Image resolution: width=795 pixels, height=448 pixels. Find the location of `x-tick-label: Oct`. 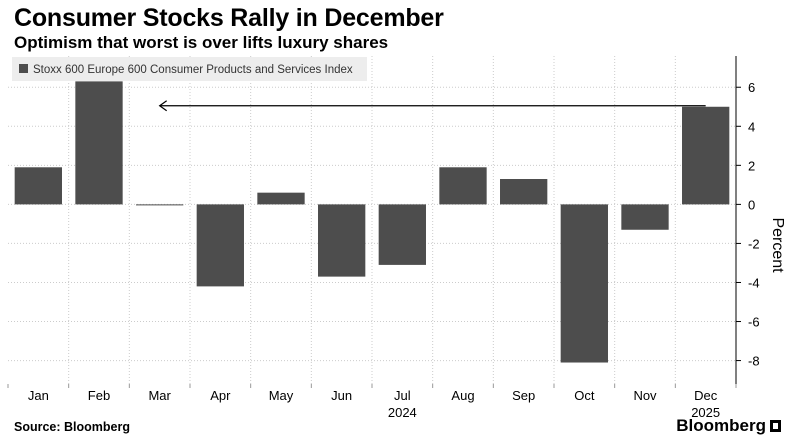

x-tick-label: Oct is located at coordinates (584, 395).